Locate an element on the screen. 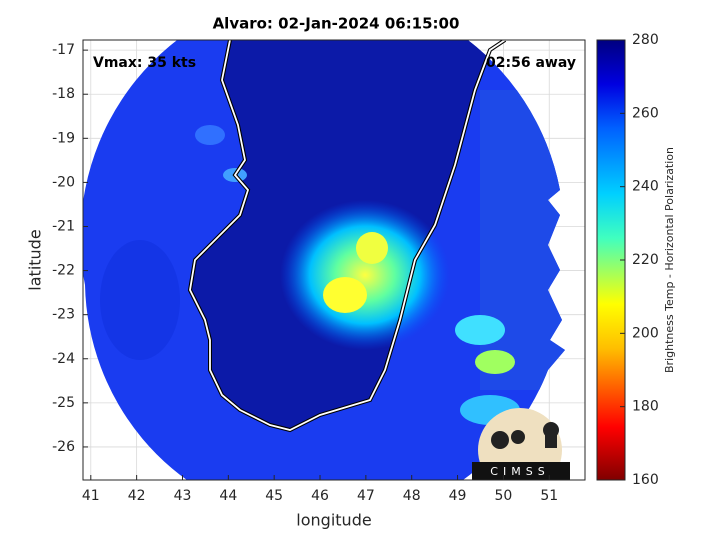 This screenshot has height=540, width=720. colorbar-tick-label: 160 is located at coordinates (645, 480).